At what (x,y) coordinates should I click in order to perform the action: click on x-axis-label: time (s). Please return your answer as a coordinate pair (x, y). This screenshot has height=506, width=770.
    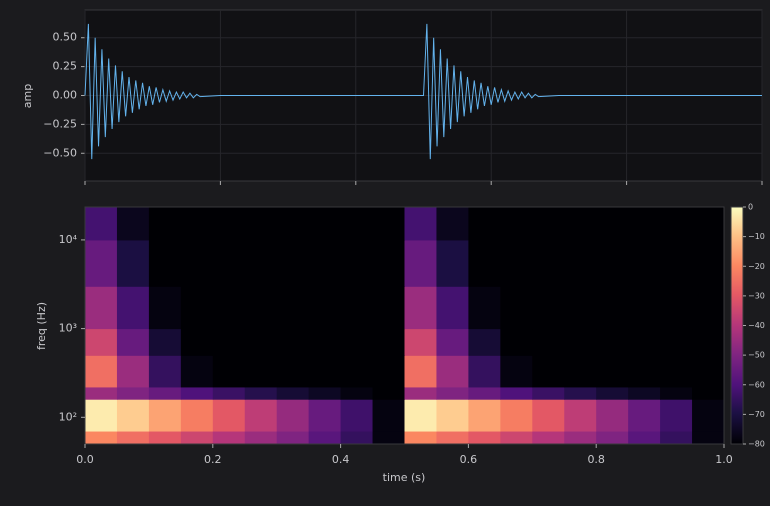
    Looking at the image, I should click on (404, 477).